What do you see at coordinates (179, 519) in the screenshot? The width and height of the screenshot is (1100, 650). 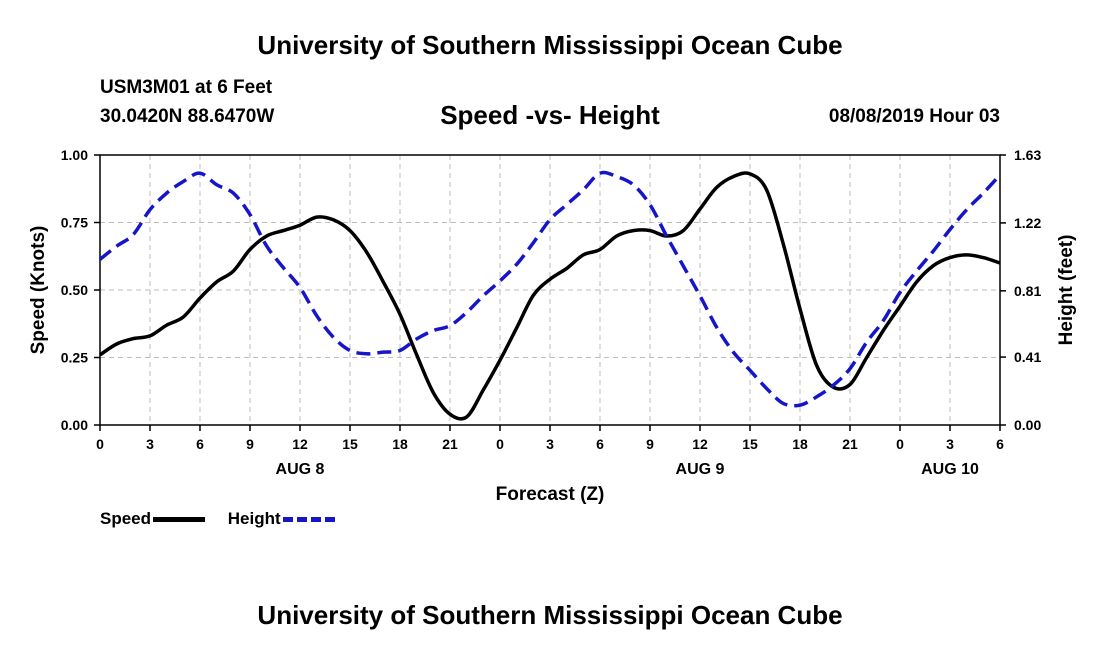 I see `legend-swatch-speed` at bounding box center [179, 519].